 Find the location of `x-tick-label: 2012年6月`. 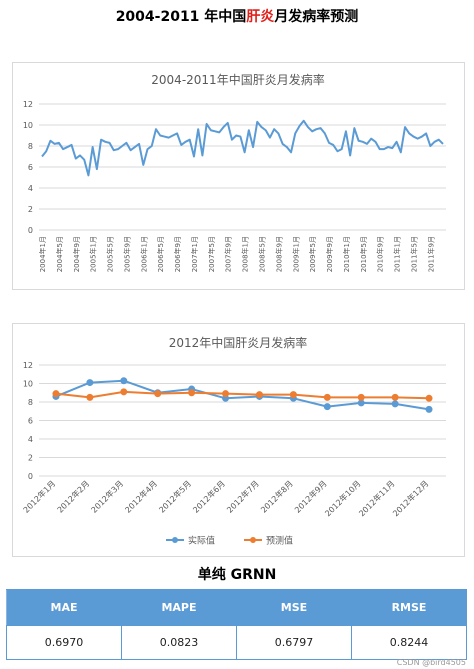

x-tick-label: 2012年6月 is located at coordinates (209, 496).